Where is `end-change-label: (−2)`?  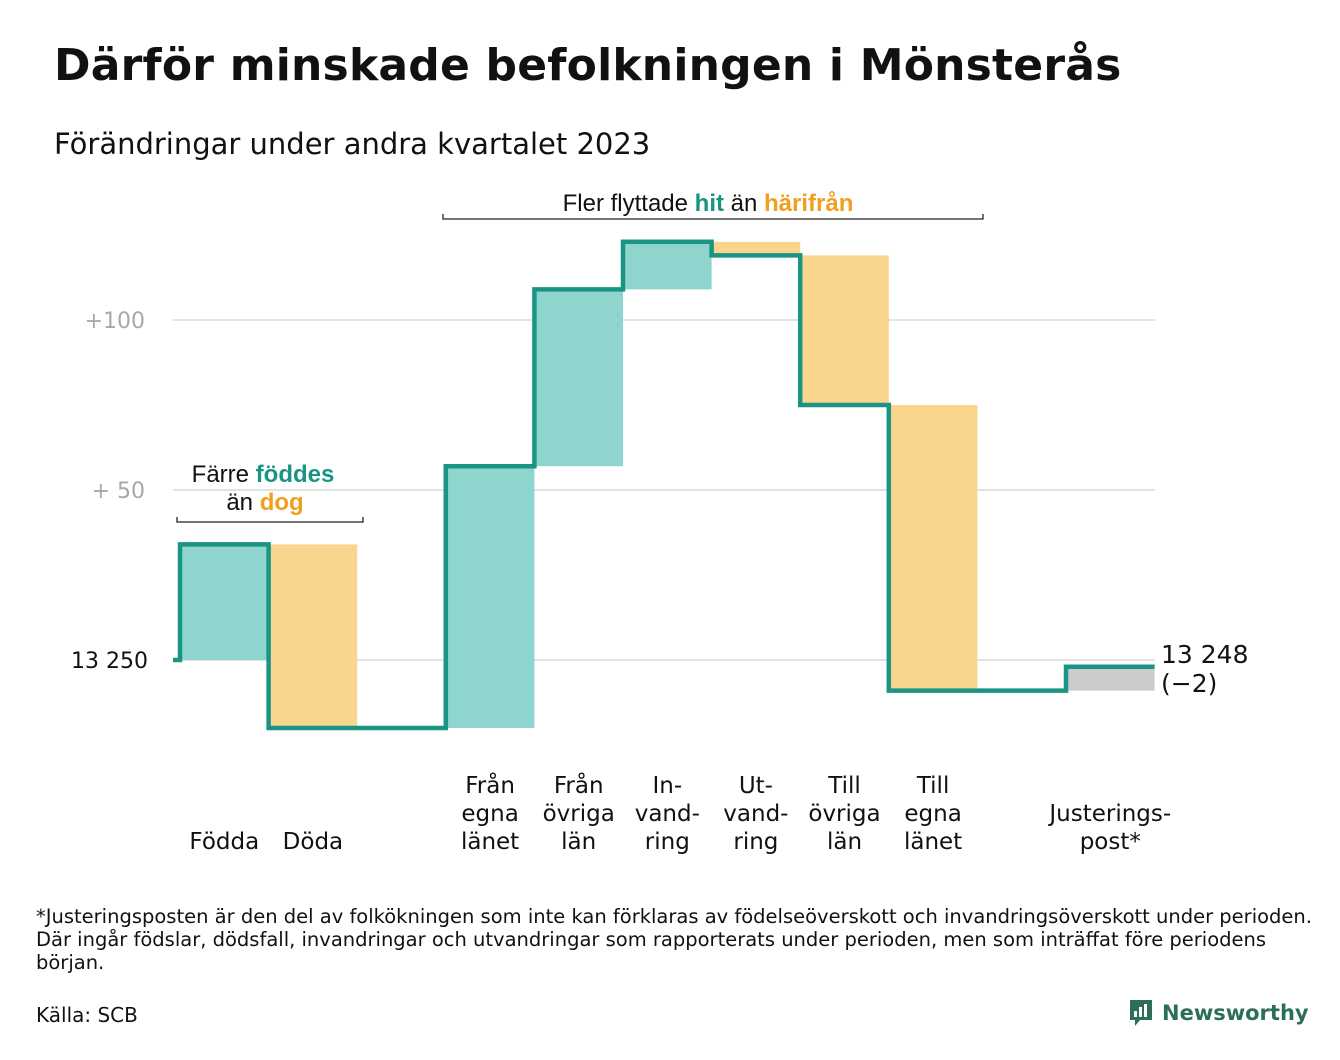
end-change-label: (−2) is located at coordinates (1189, 683).